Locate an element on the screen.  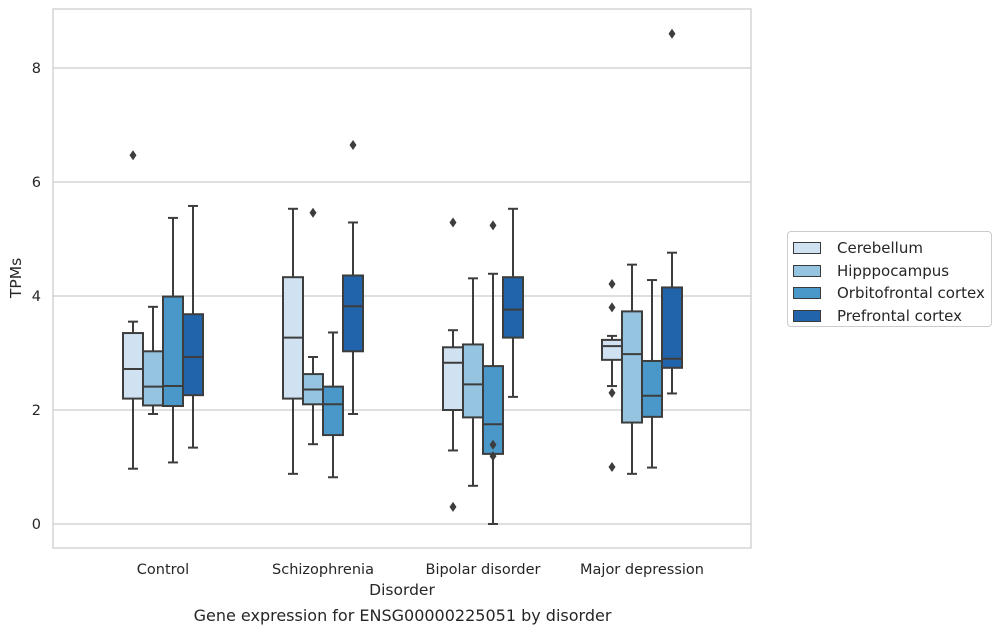
legend-label: Orbitofrontal cortex is located at coordinates (911, 293).